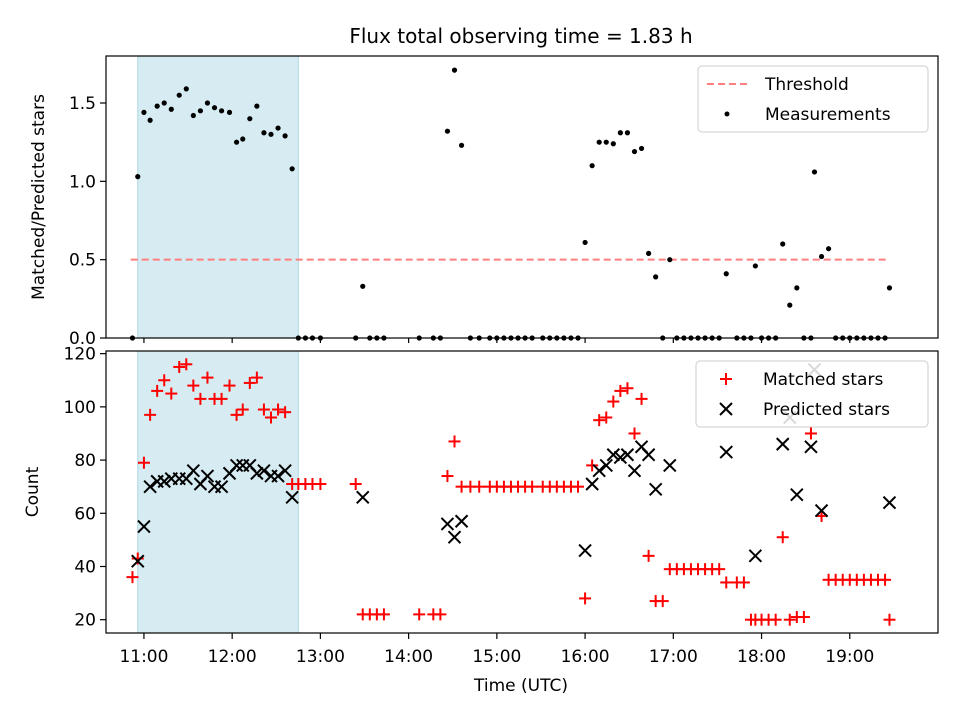 The image size is (960, 720). What do you see at coordinates (143, 657) in the screenshot?
I see `bottom-x-tick-label: 11:00` at bounding box center [143, 657].